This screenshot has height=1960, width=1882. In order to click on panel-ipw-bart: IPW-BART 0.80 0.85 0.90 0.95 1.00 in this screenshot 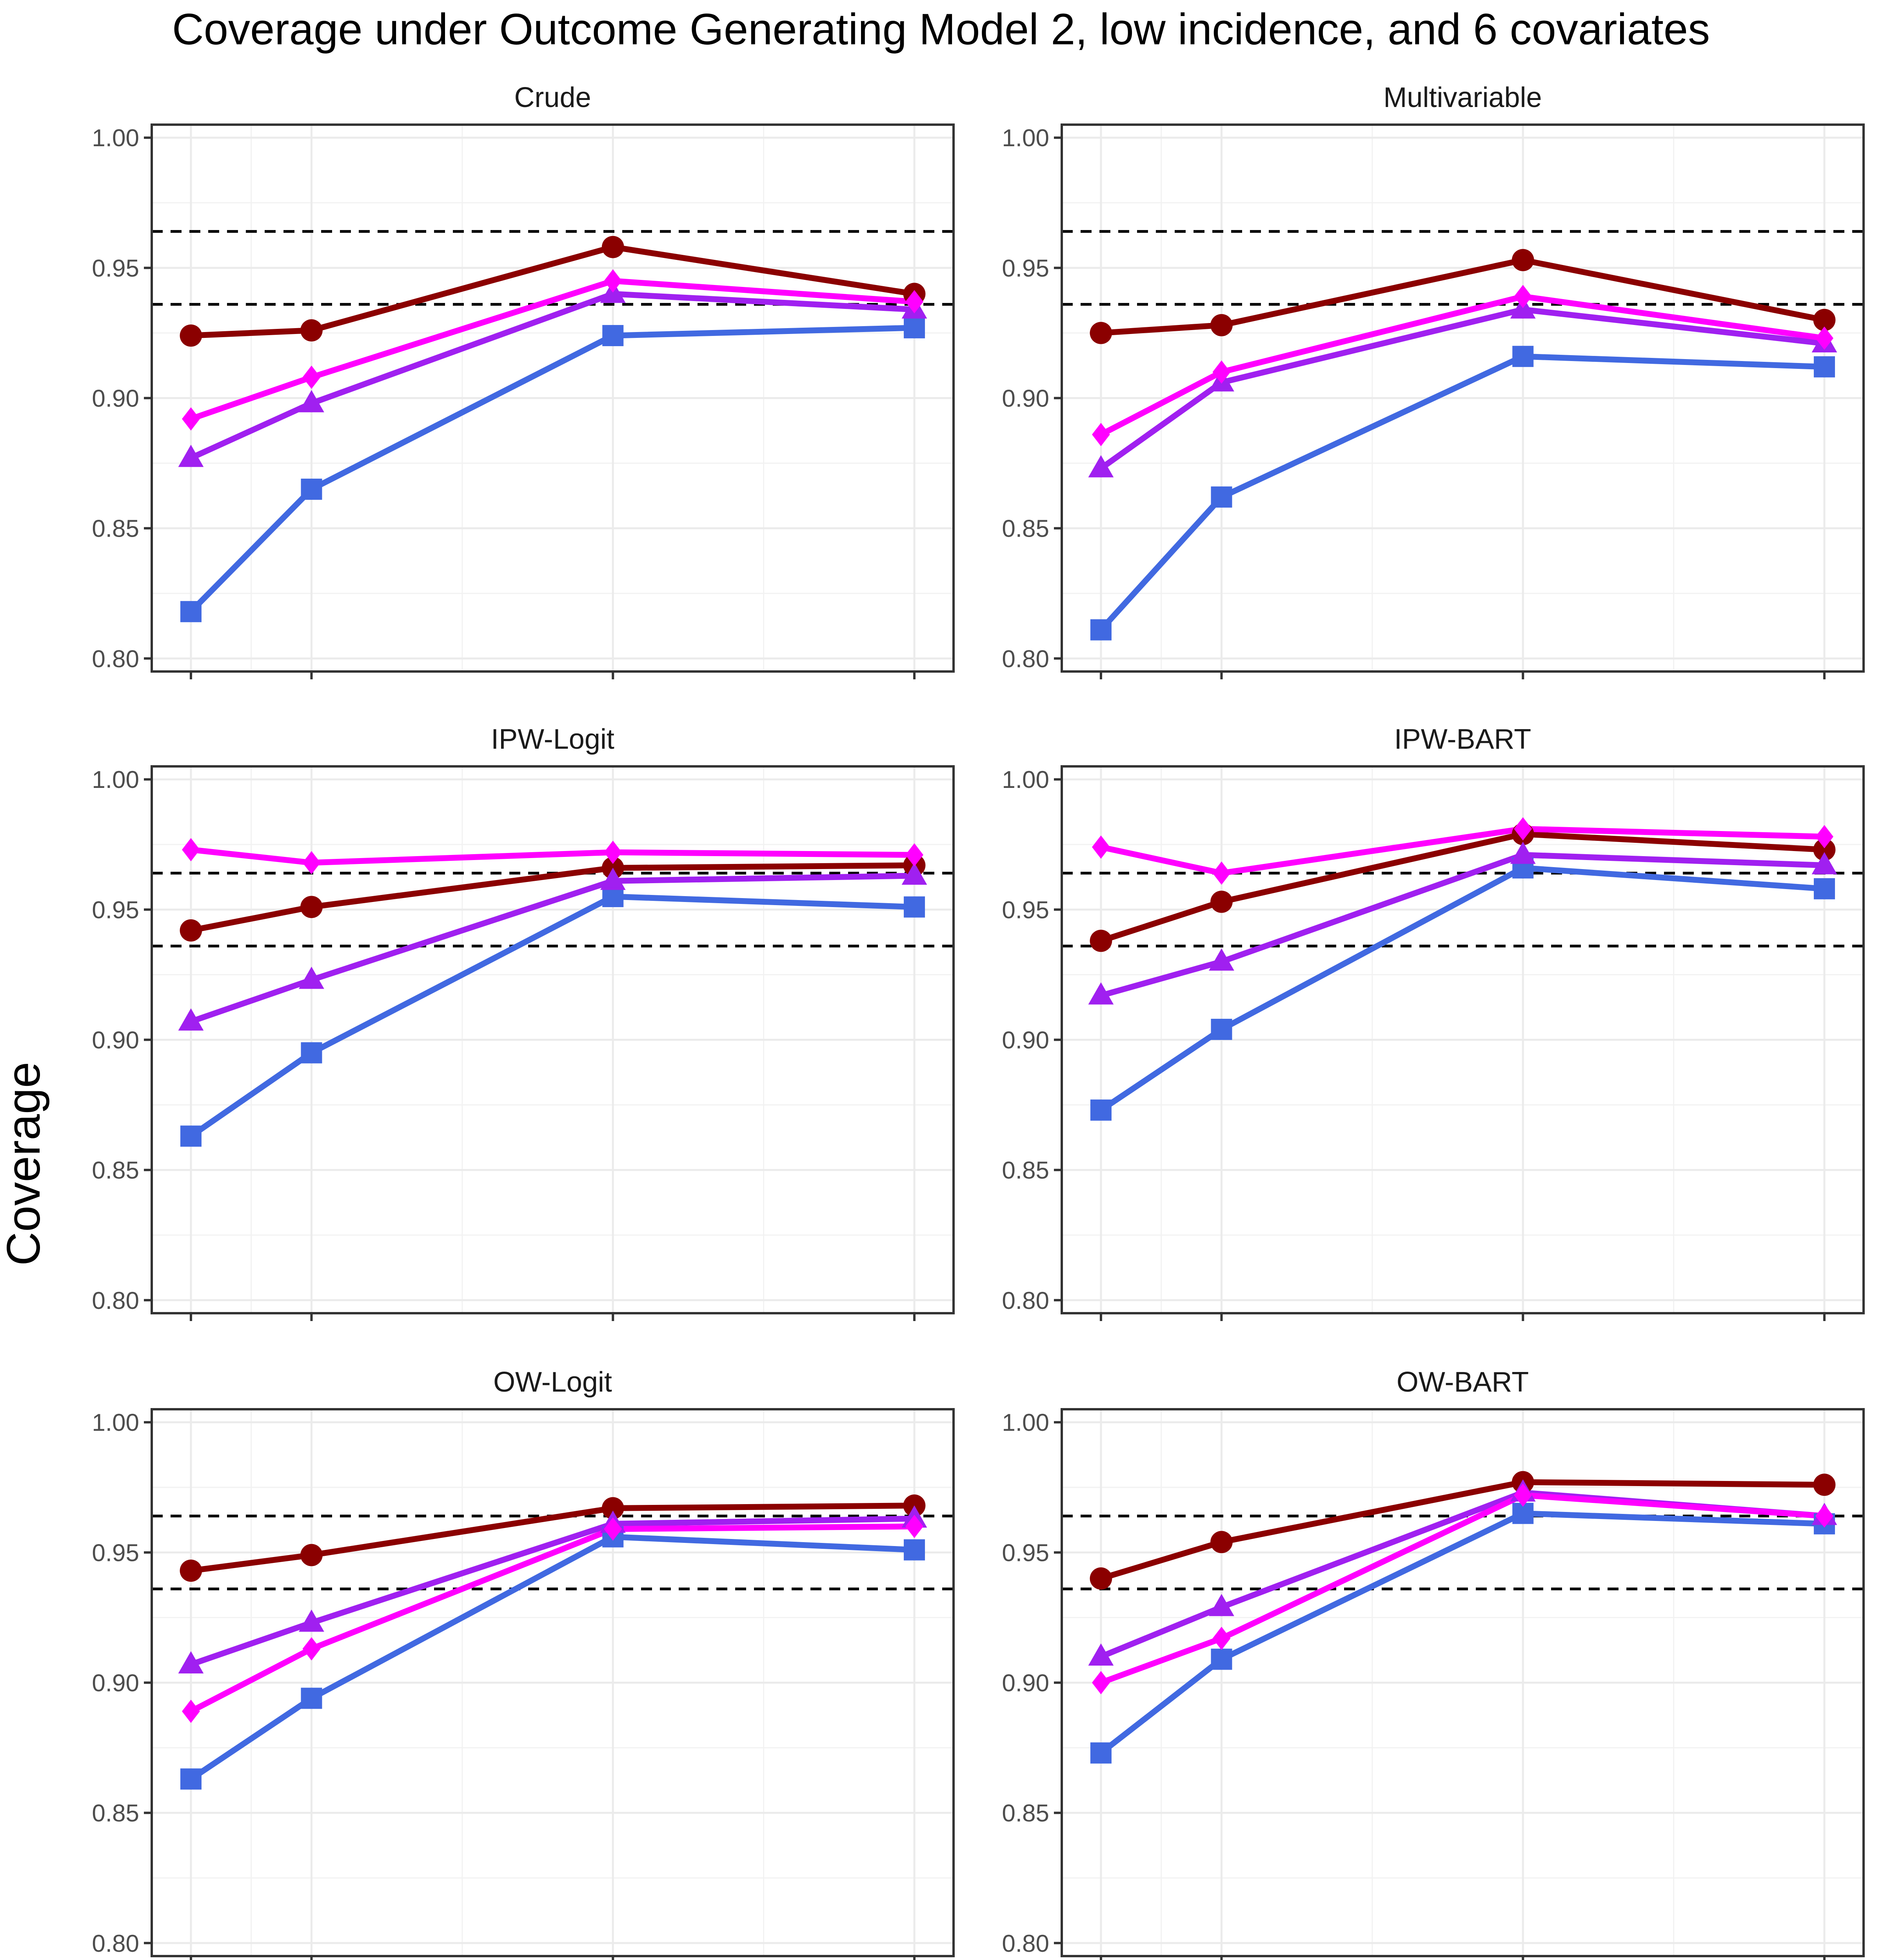, I will do `click(1433, 1022)`.